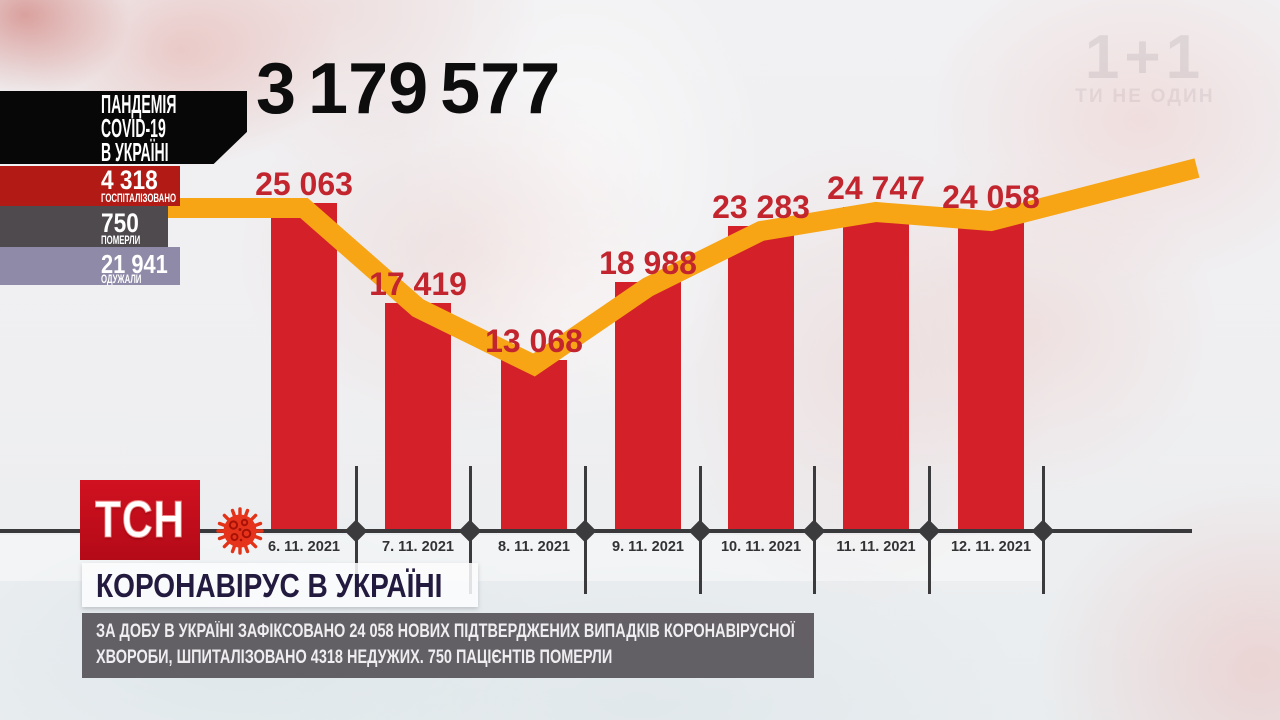 The height and width of the screenshot is (720, 1280). What do you see at coordinates (876, 369) in the screenshot?
I see `bar-11. 11. 2021` at bounding box center [876, 369].